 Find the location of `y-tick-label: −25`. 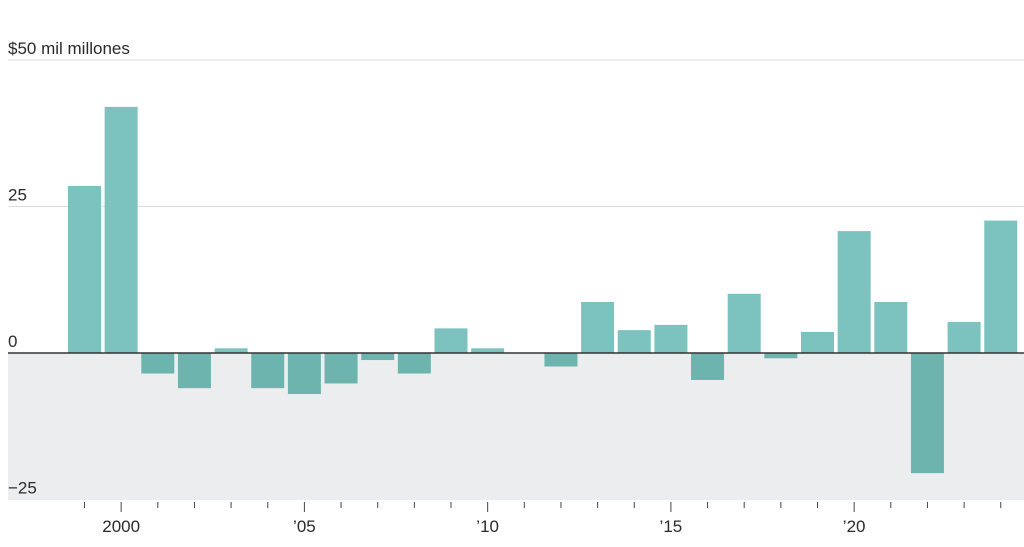

y-tick-label: −25 is located at coordinates (22, 488).